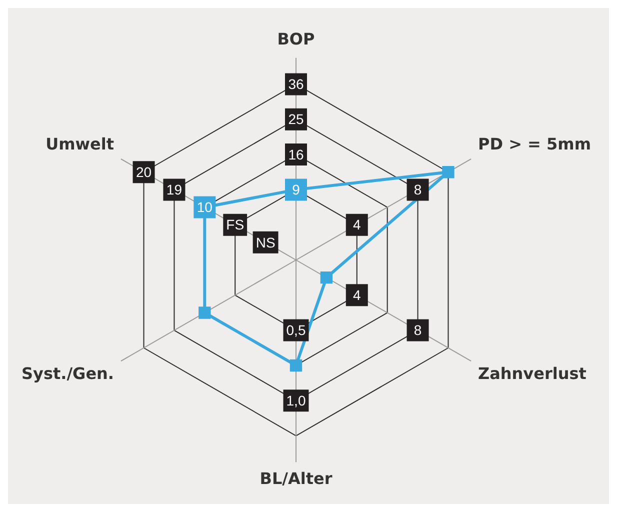 The image size is (617, 512). I want to click on spoke-label: BOP, so click(296, 38).